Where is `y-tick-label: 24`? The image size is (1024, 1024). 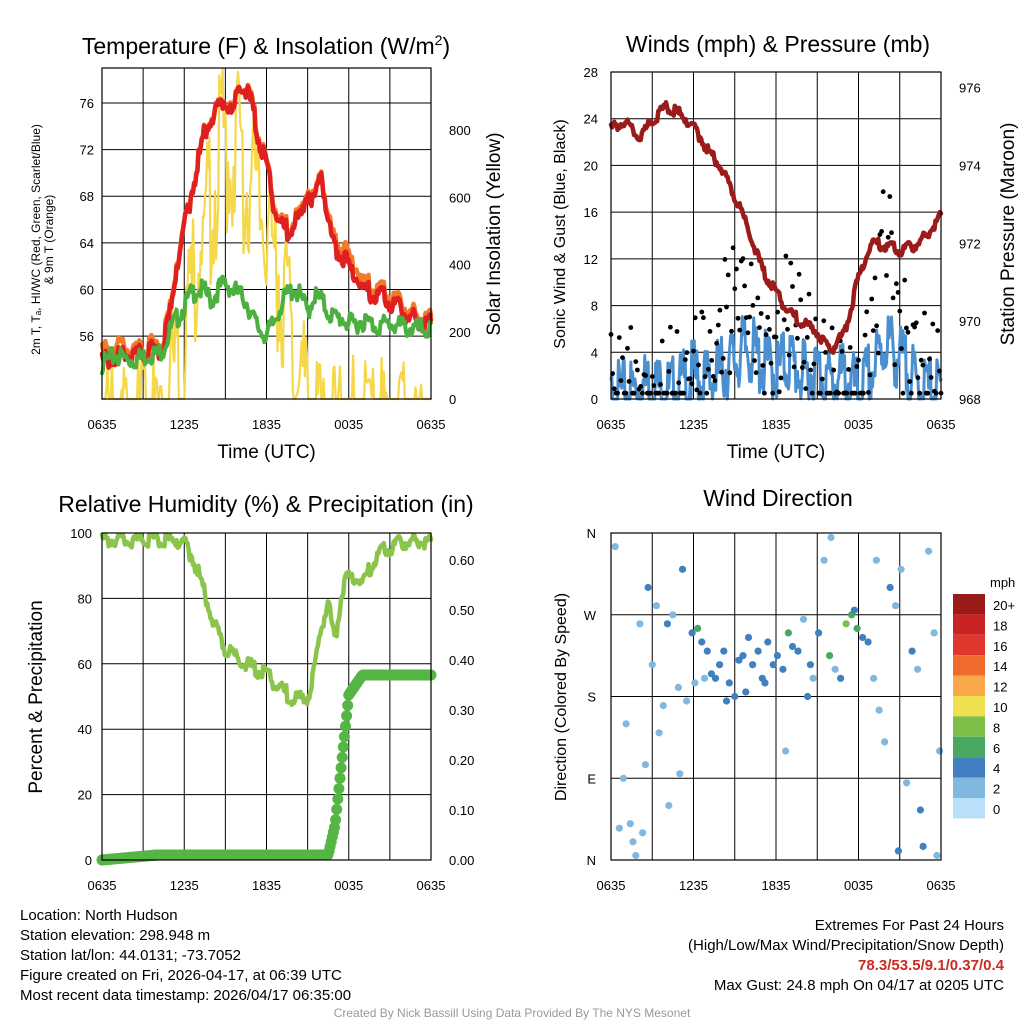
y-tick-label: 24 is located at coordinates (591, 119).